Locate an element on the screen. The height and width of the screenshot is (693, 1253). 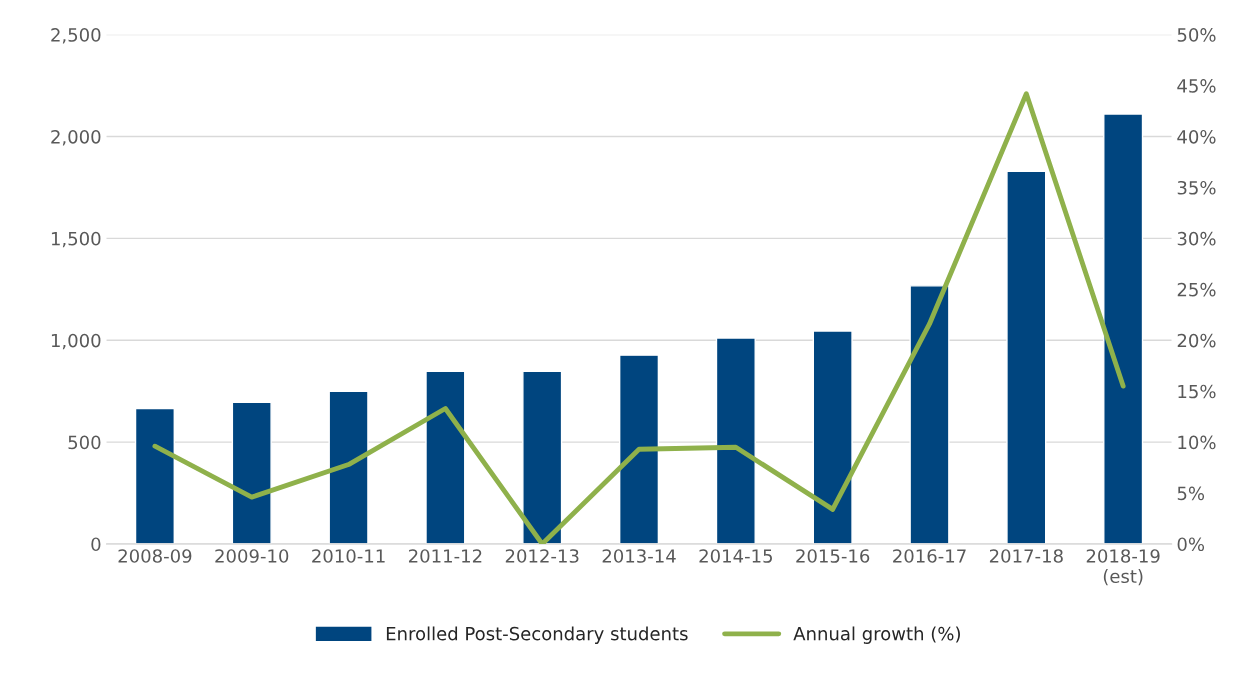
y2-tick-label: 10% is located at coordinates (1197, 442).